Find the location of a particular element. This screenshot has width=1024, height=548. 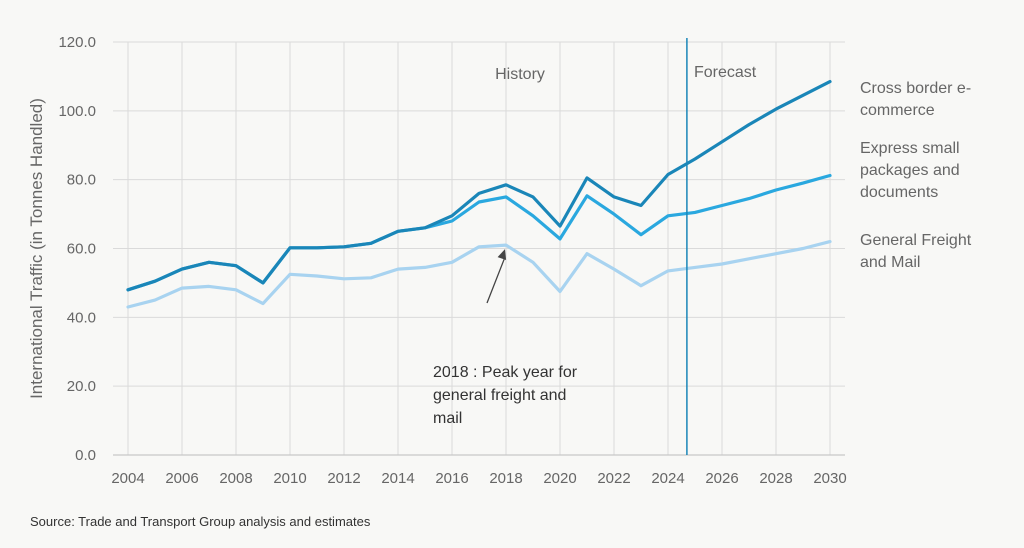

peak-note-line: general freight and is located at coordinates (499, 395).